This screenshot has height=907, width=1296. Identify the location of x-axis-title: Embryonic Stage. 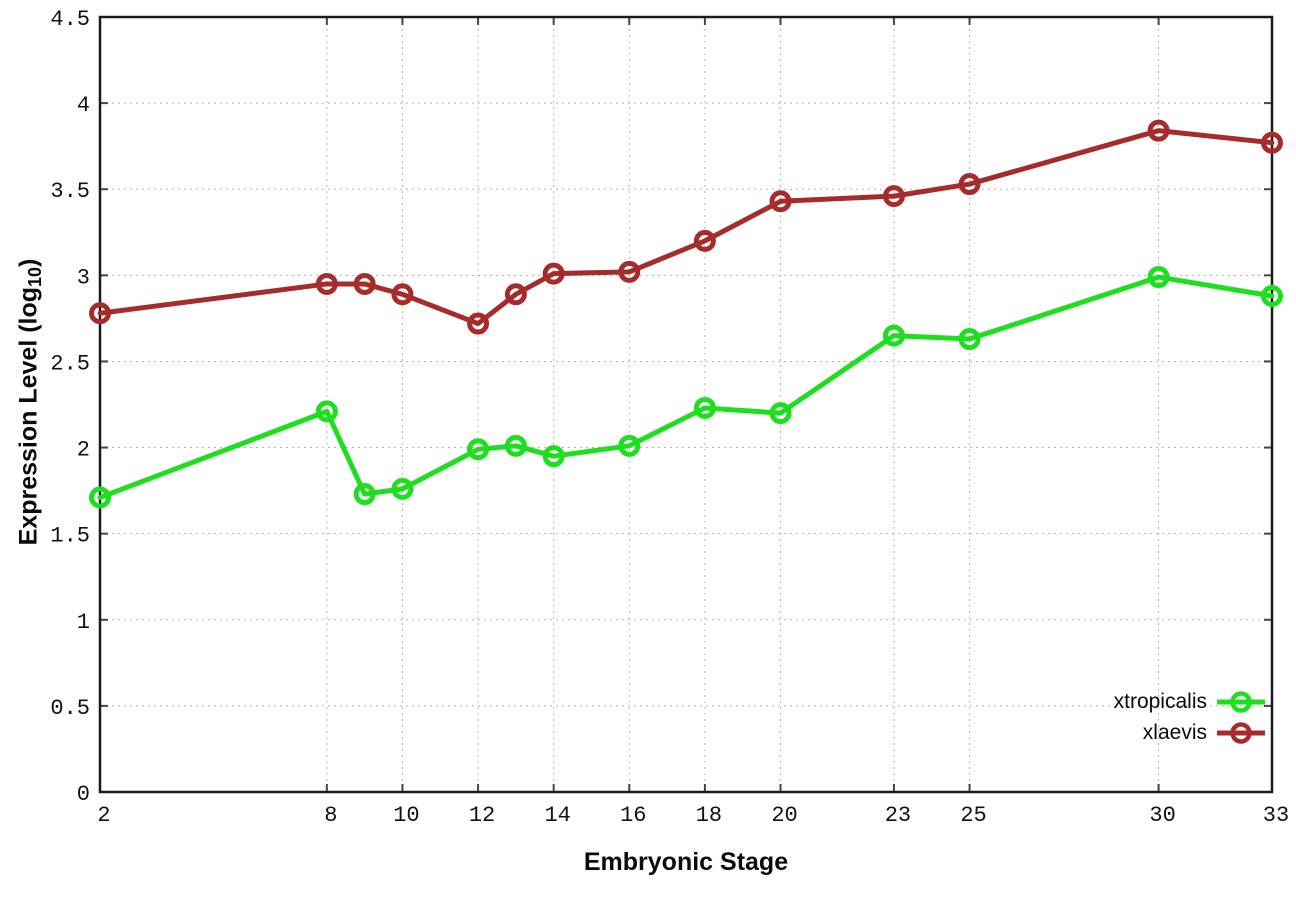
(686, 862).